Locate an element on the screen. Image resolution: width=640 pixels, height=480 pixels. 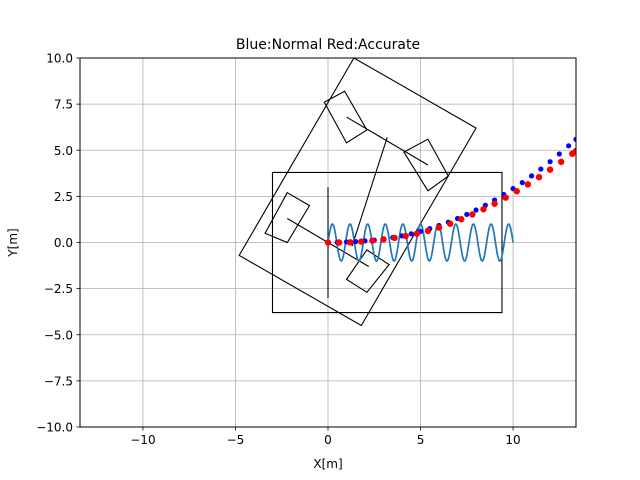
x-tick-label: 10 is located at coordinates (512, 440).